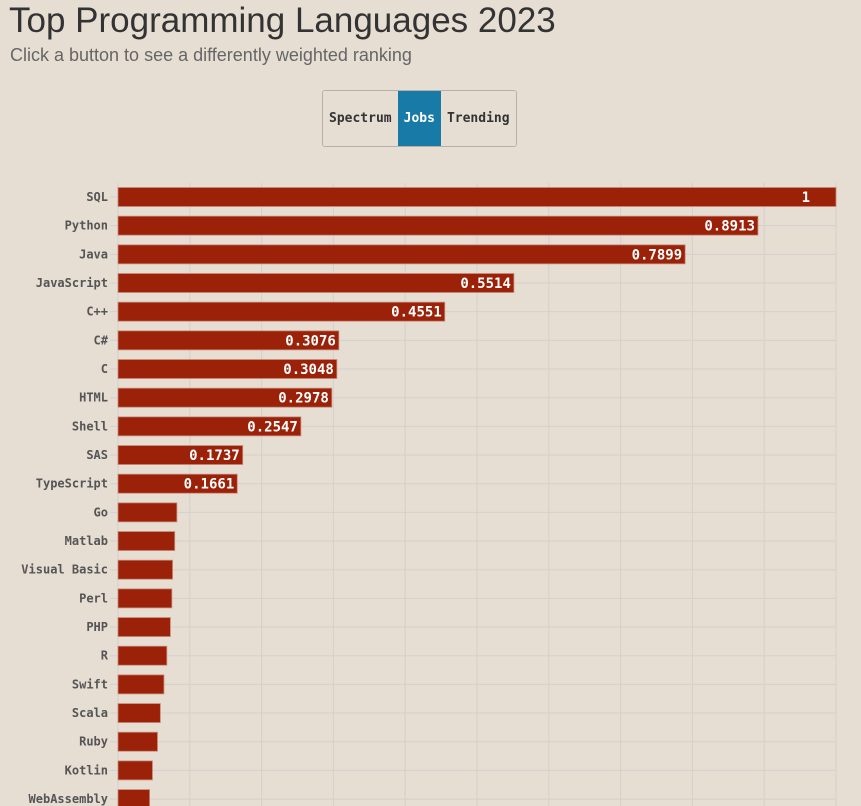  I want to click on ranking-toggle: Spectrum Jobs Trending, so click(419, 118).